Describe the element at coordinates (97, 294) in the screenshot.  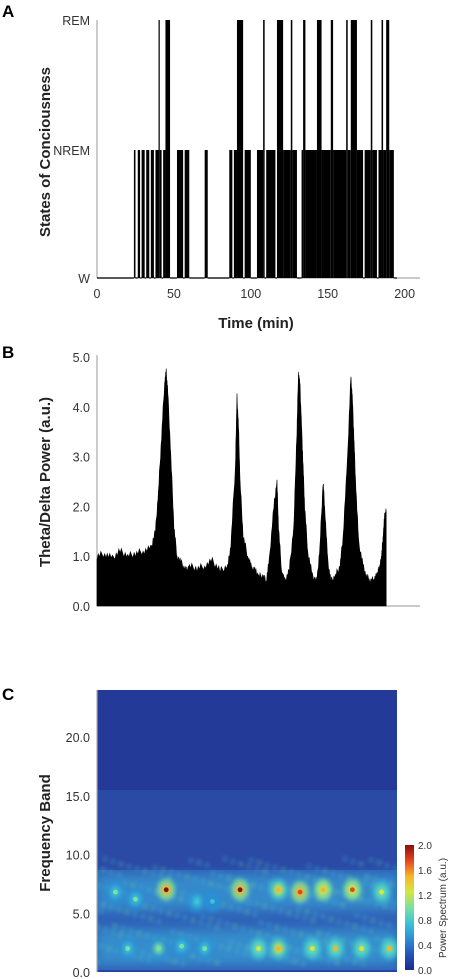
I see `panel-a-x-tick: 0` at that location.